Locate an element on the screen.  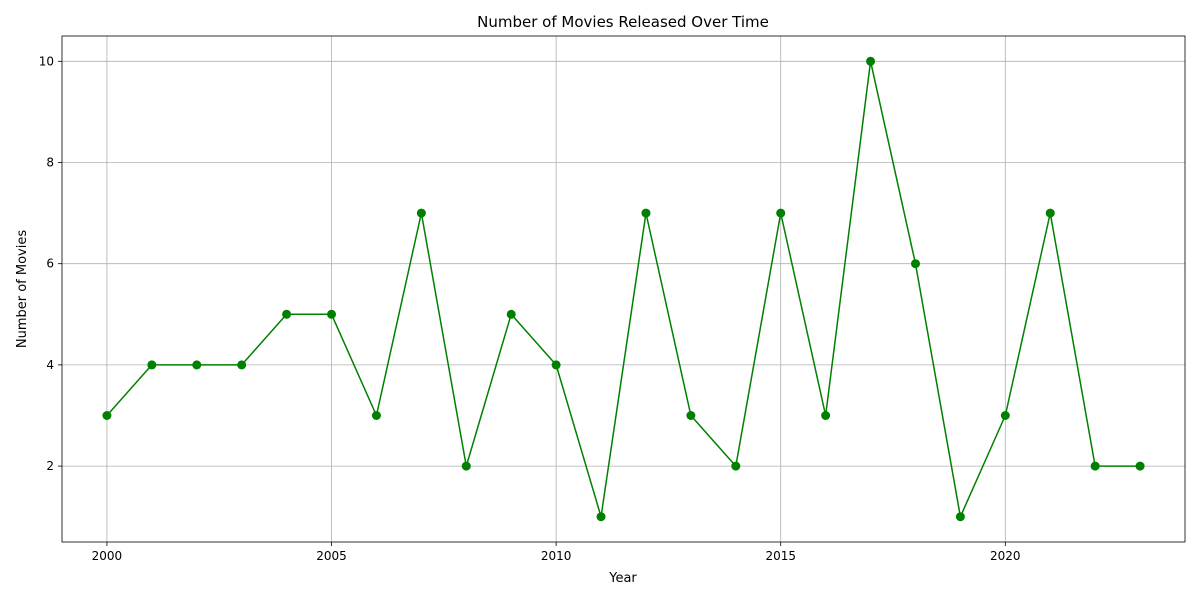
x-tick-label: 2005 is located at coordinates (331, 556).